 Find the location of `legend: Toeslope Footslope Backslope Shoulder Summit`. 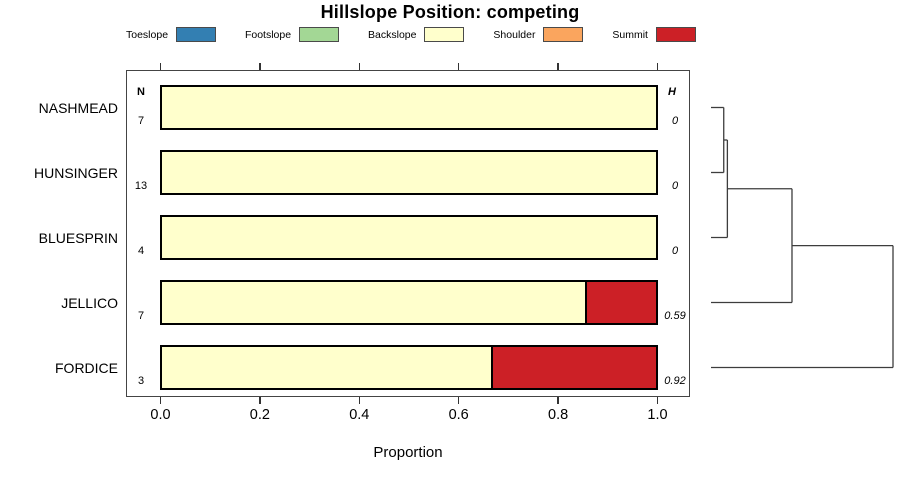

legend: Toeslope Footslope Backslope Shoulder Summit is located at coordinates (411, 34).